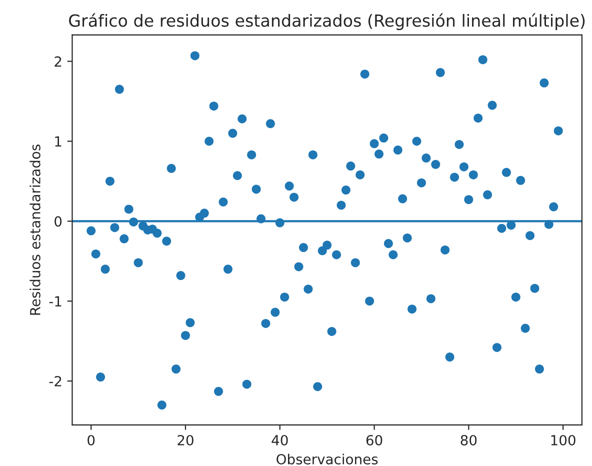 The width and height of the screenshot is (592, 466). I want to click on y-tick-label: -1, so click(55, 301).